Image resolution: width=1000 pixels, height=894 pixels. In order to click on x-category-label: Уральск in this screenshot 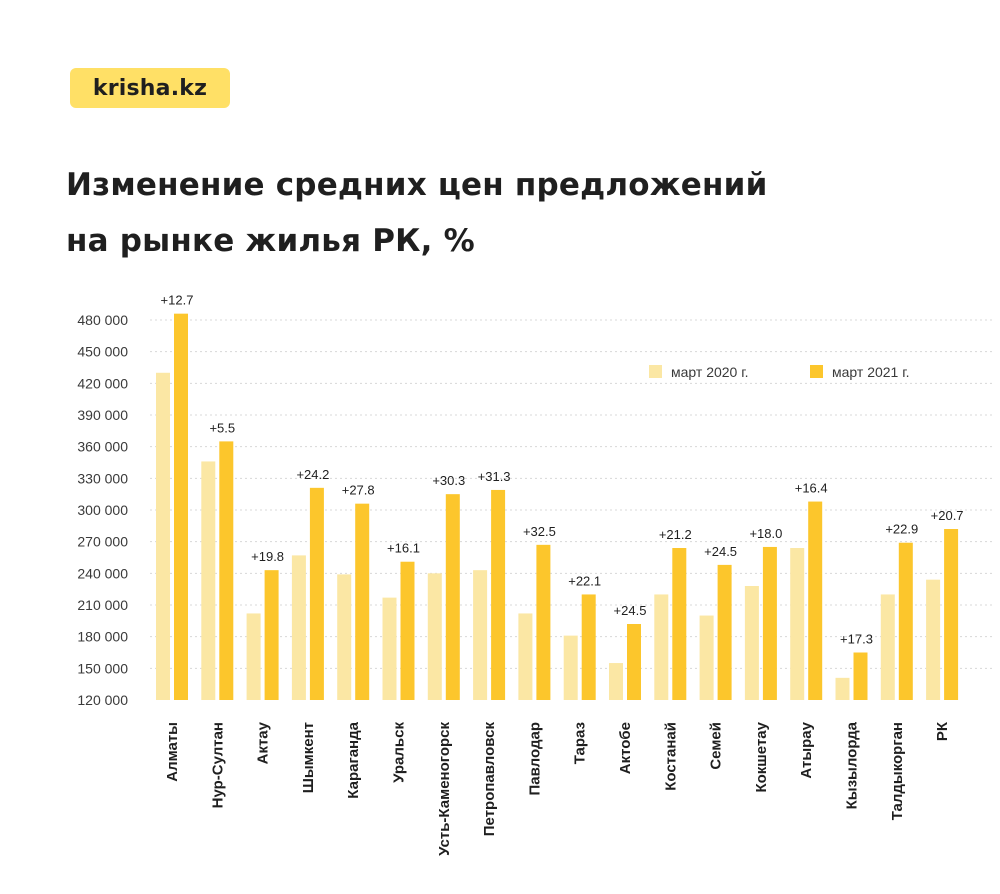, I will do `click(399, 752)`.